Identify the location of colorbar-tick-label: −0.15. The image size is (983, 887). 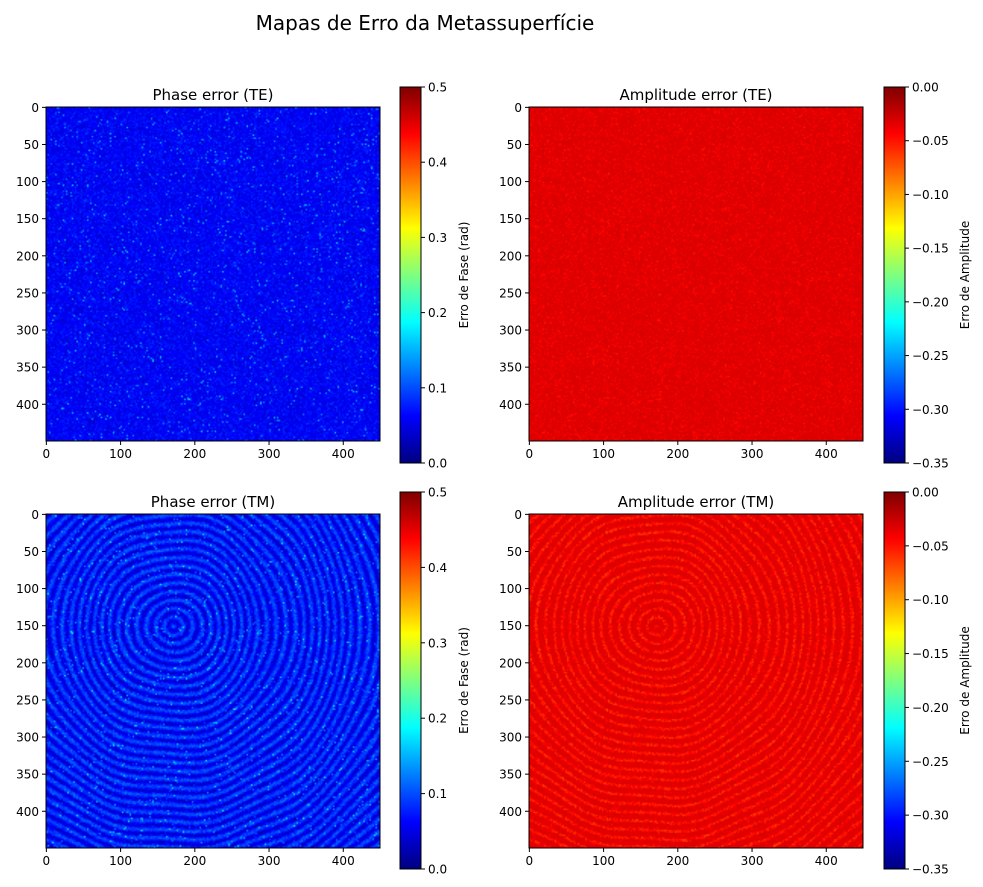
(930, 654).